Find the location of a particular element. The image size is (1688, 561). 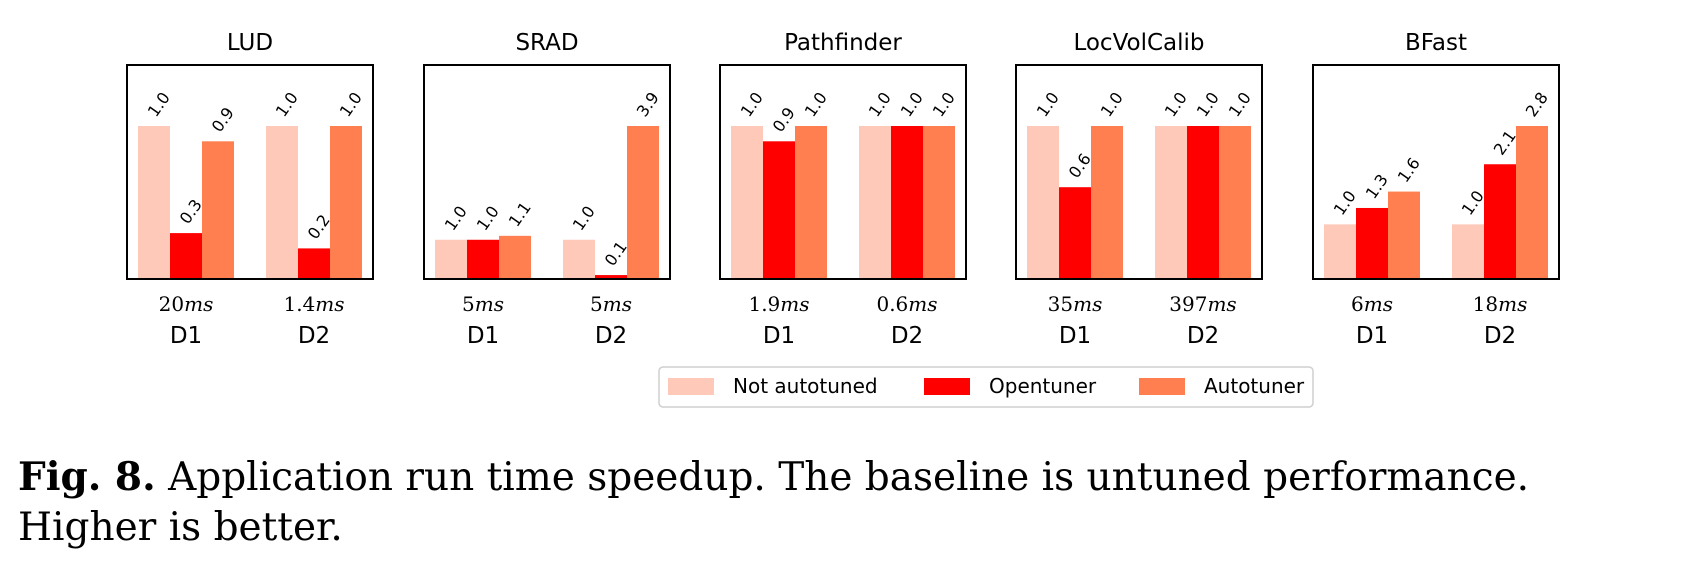

bar-srad-d2-not-autotuned is located at coordinates (579, 259).